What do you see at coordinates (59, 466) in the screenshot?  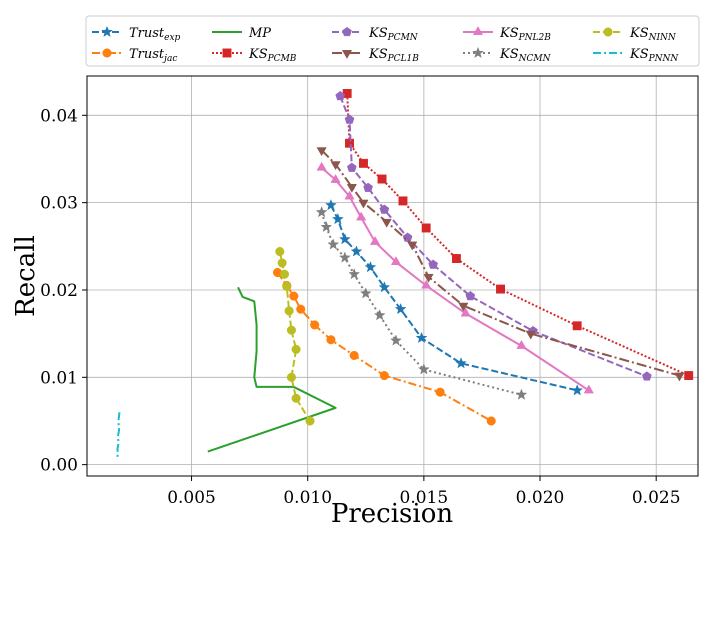 I see `y-tick-label: 0.00` at bounding box center [59, 466].